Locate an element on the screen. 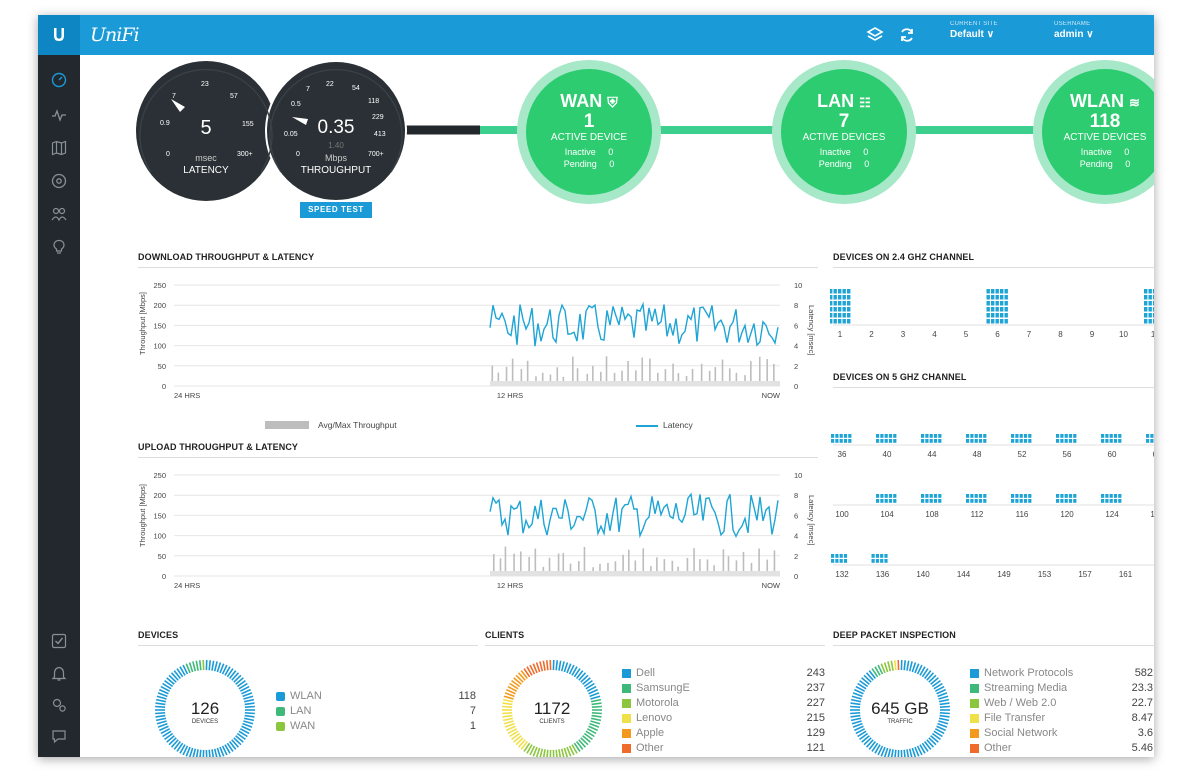 The width and height of the screenshot is (1200, 779). ubiquiti-logo is located at coordinates (59, 35).